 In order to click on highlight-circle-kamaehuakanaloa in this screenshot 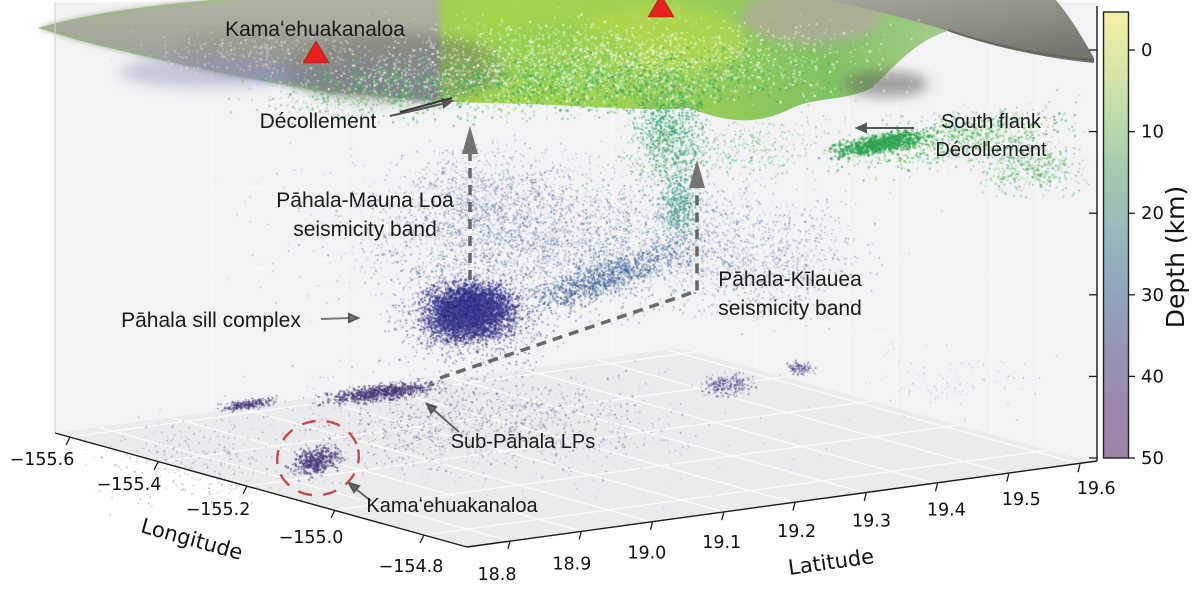, I will do `click(318, 458)`.